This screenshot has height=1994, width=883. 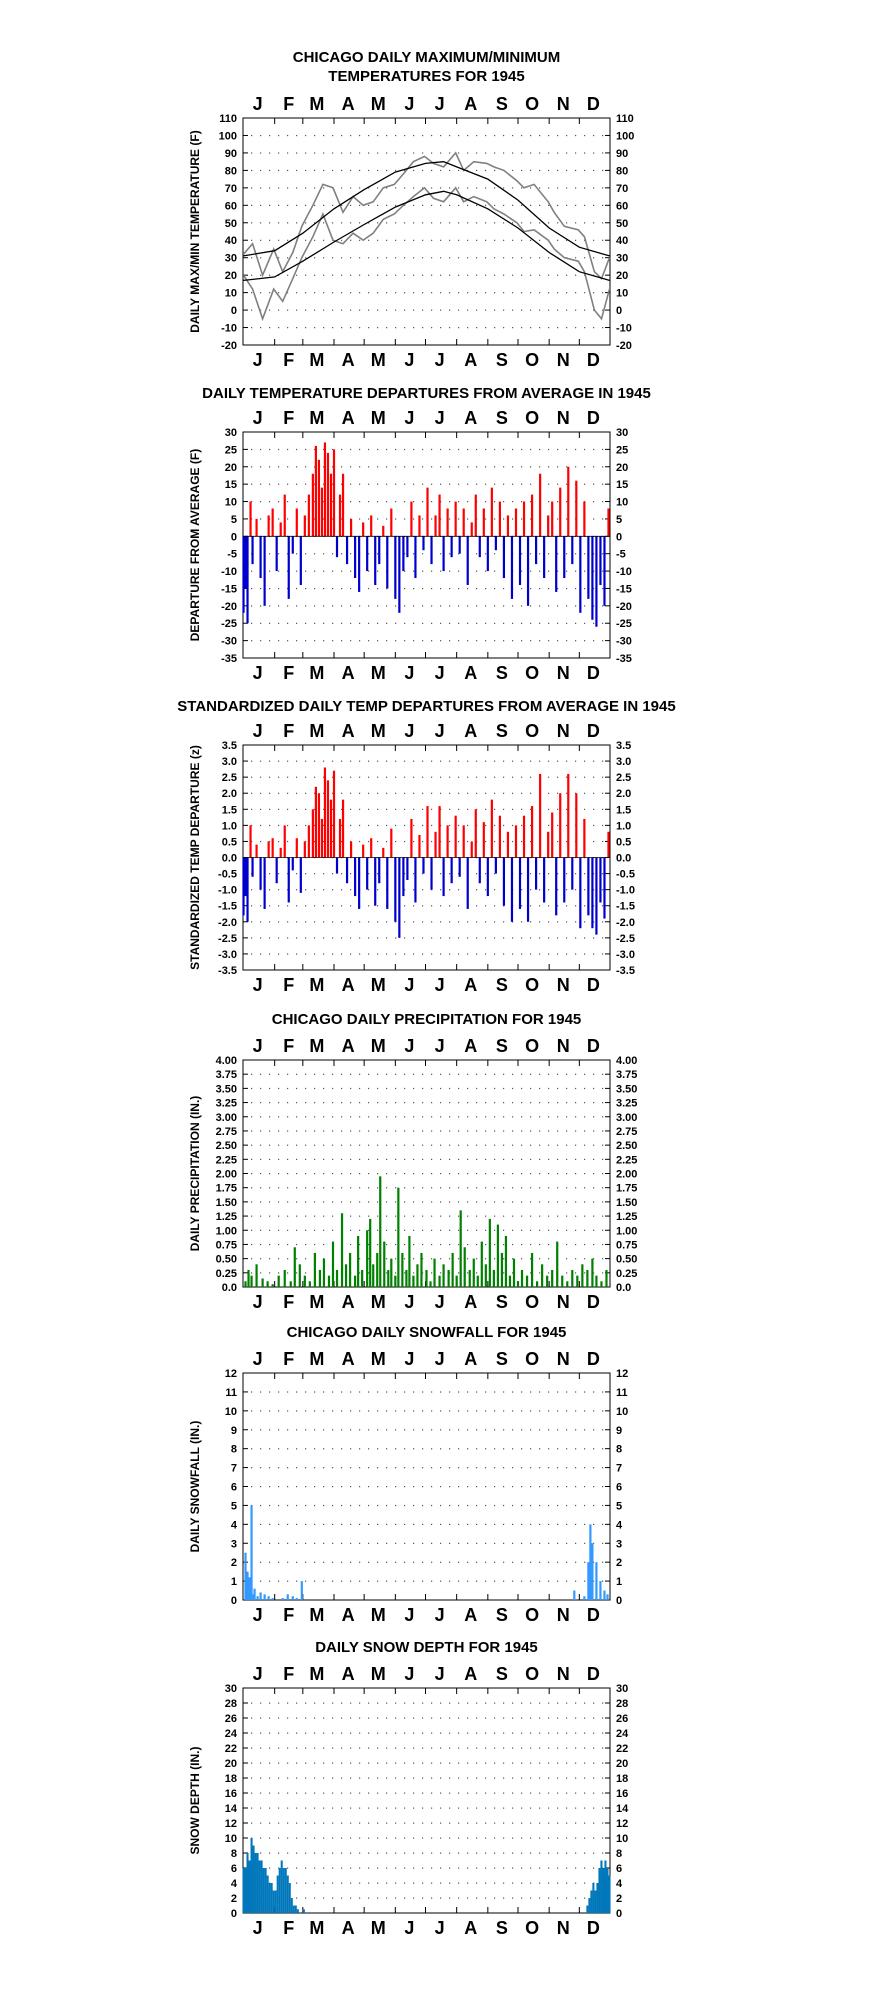 What do you see at coordinates (593, 104) in the screenshot?
I see `month-label-top: D` at bounding box center [593, 104].